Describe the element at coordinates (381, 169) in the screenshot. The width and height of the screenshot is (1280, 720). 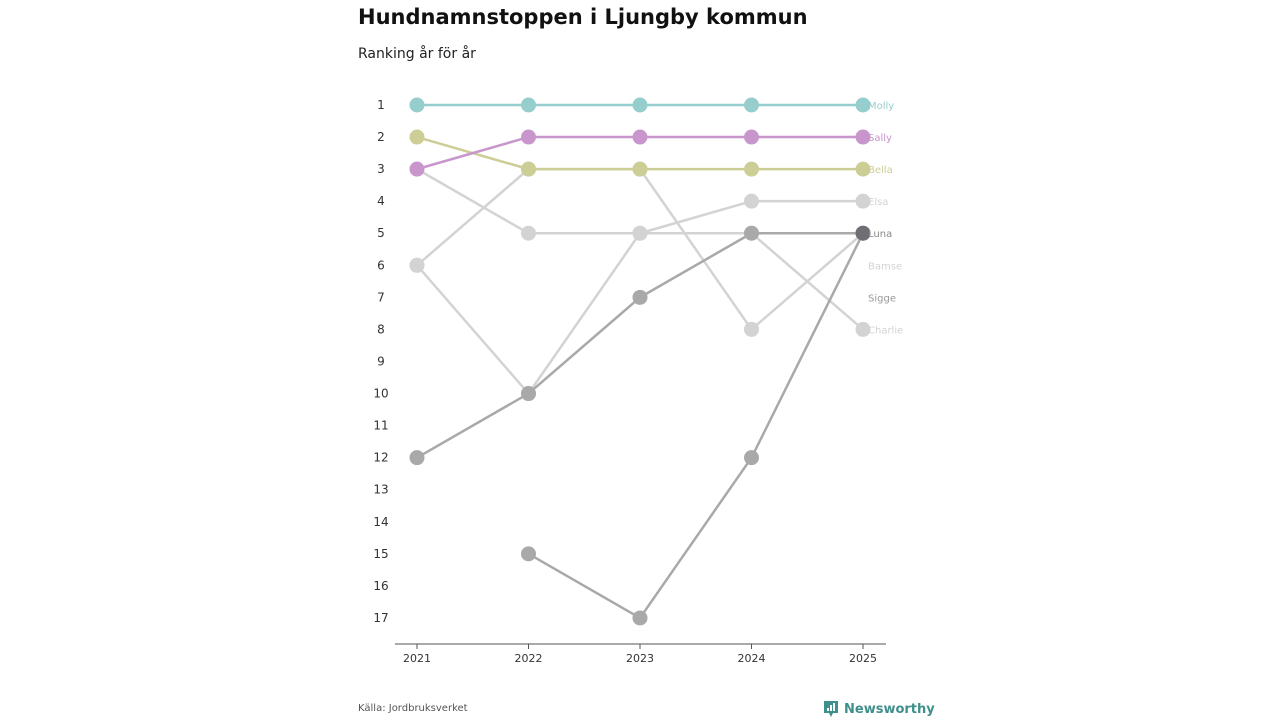
I see `y-tick-label: 3` at that location.